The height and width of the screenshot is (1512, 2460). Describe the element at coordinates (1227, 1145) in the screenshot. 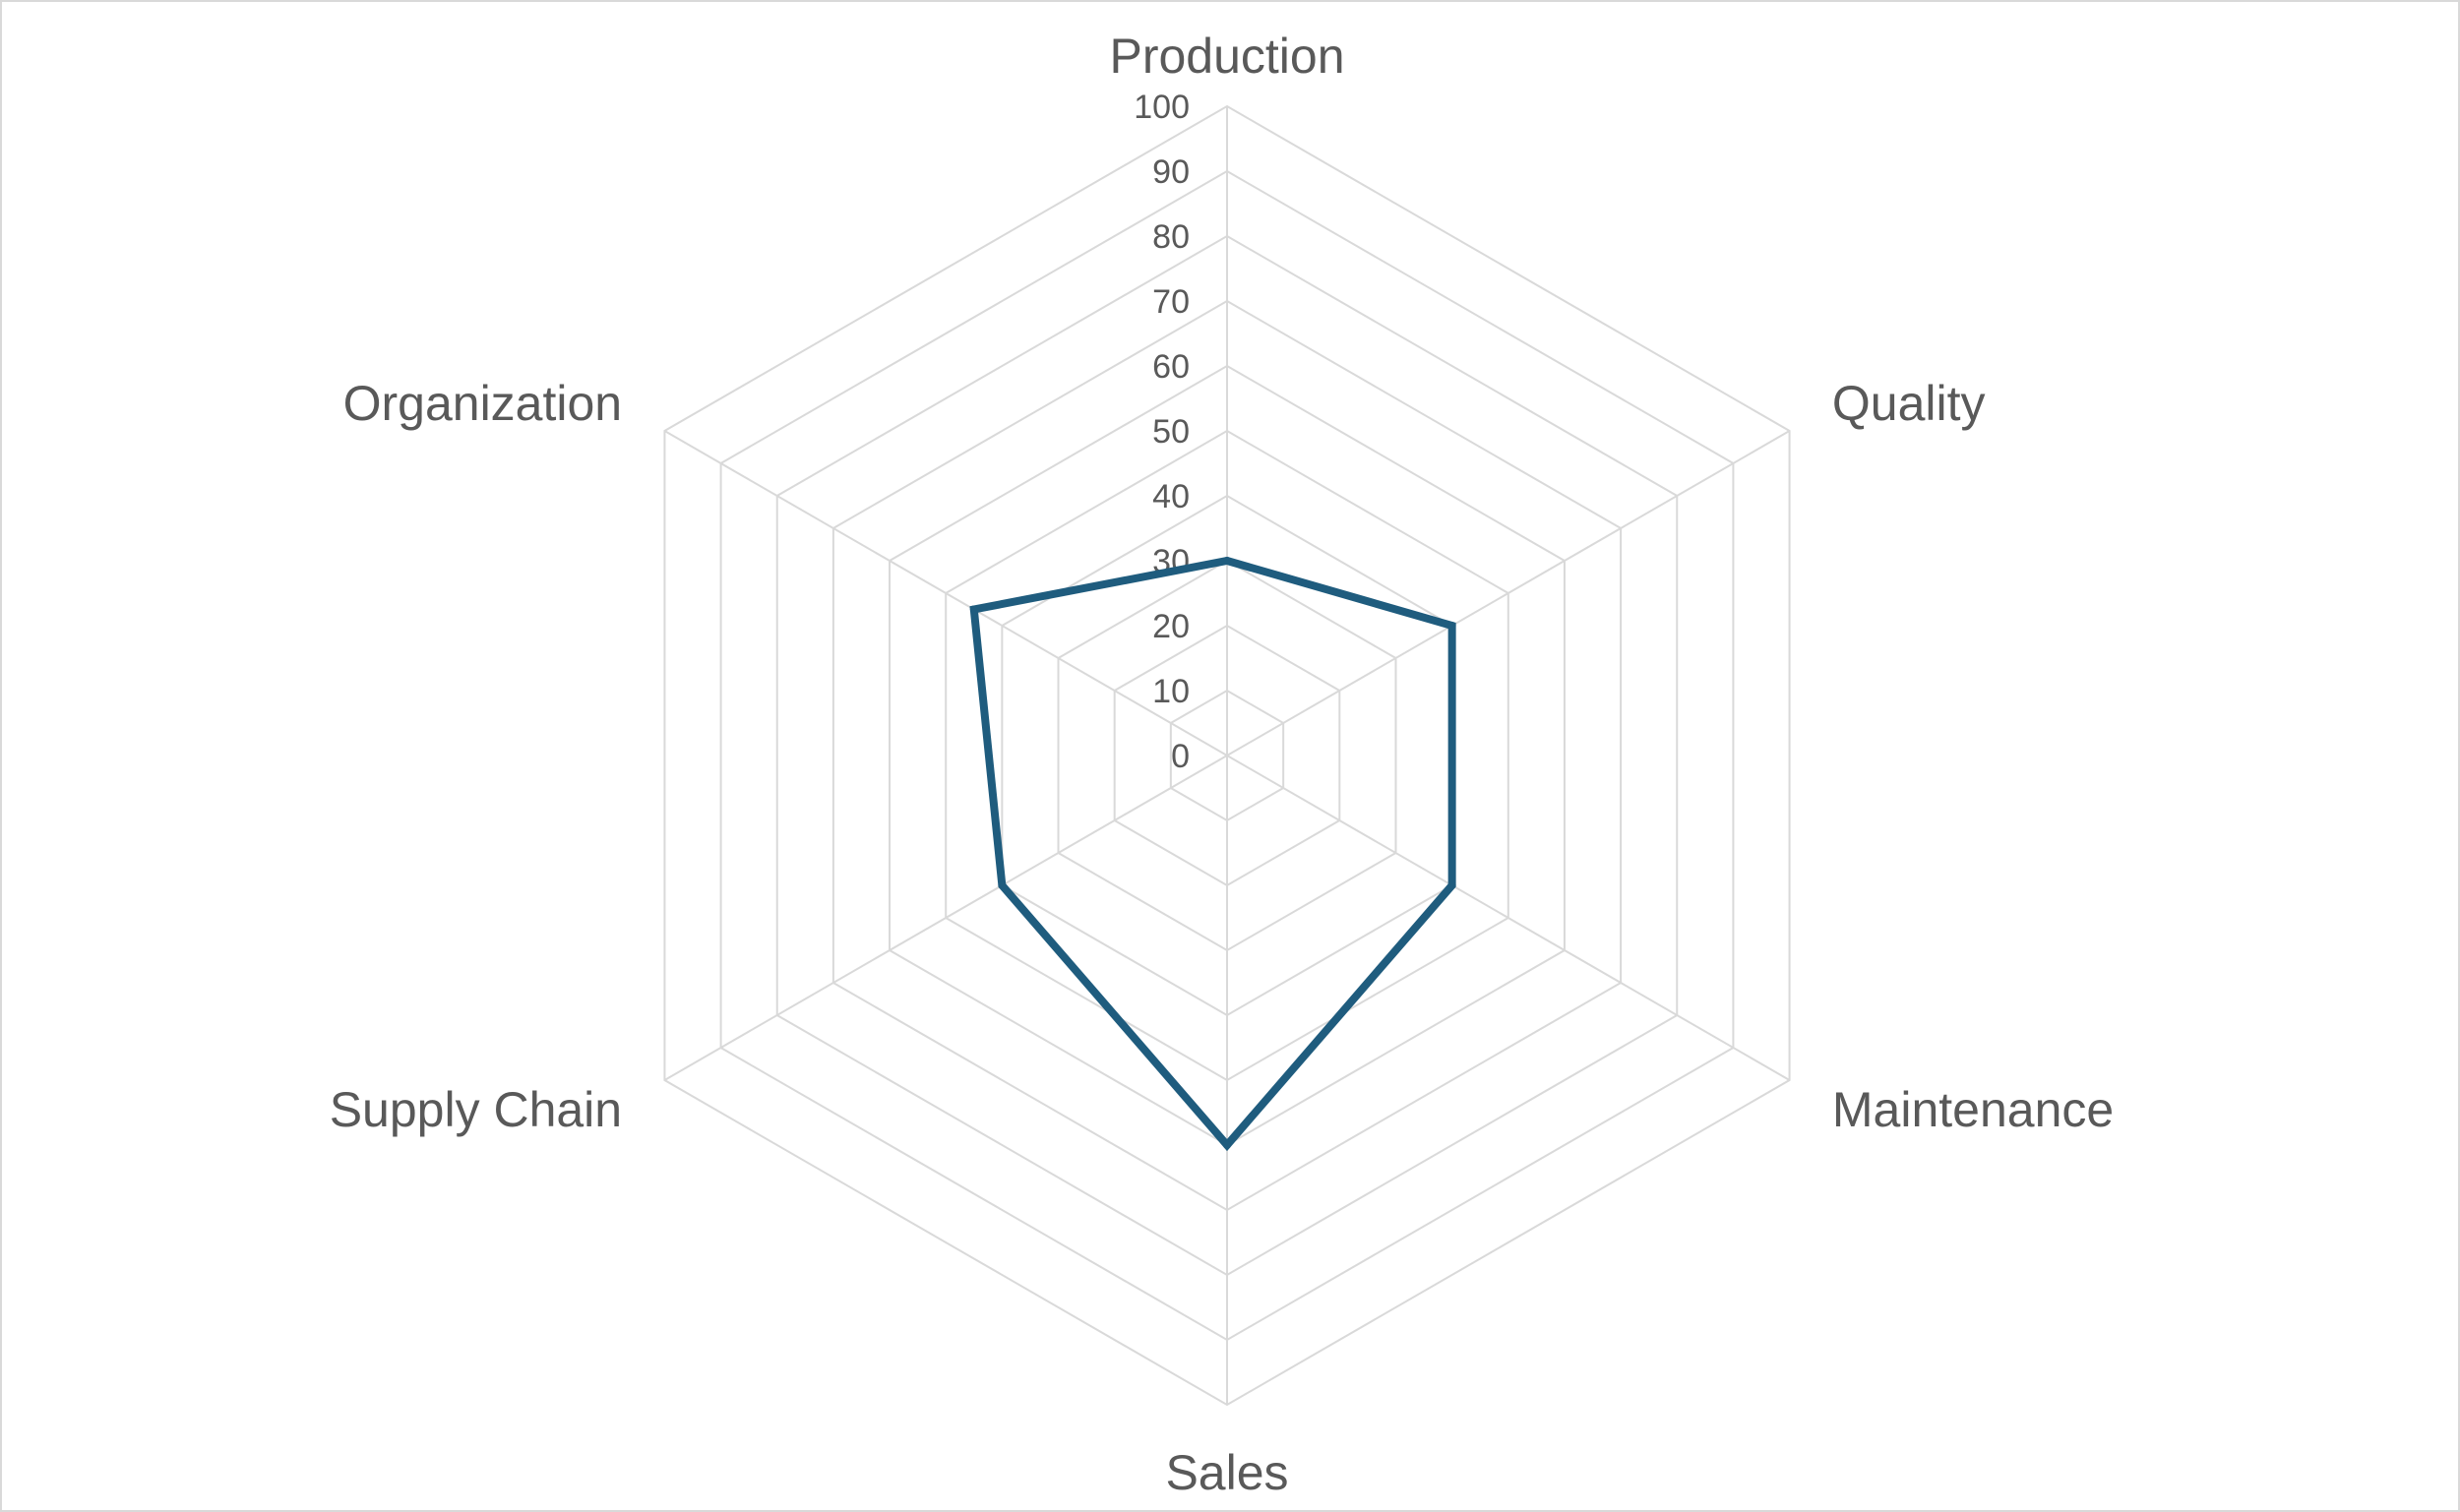

I see `data-point-sales` at that location.